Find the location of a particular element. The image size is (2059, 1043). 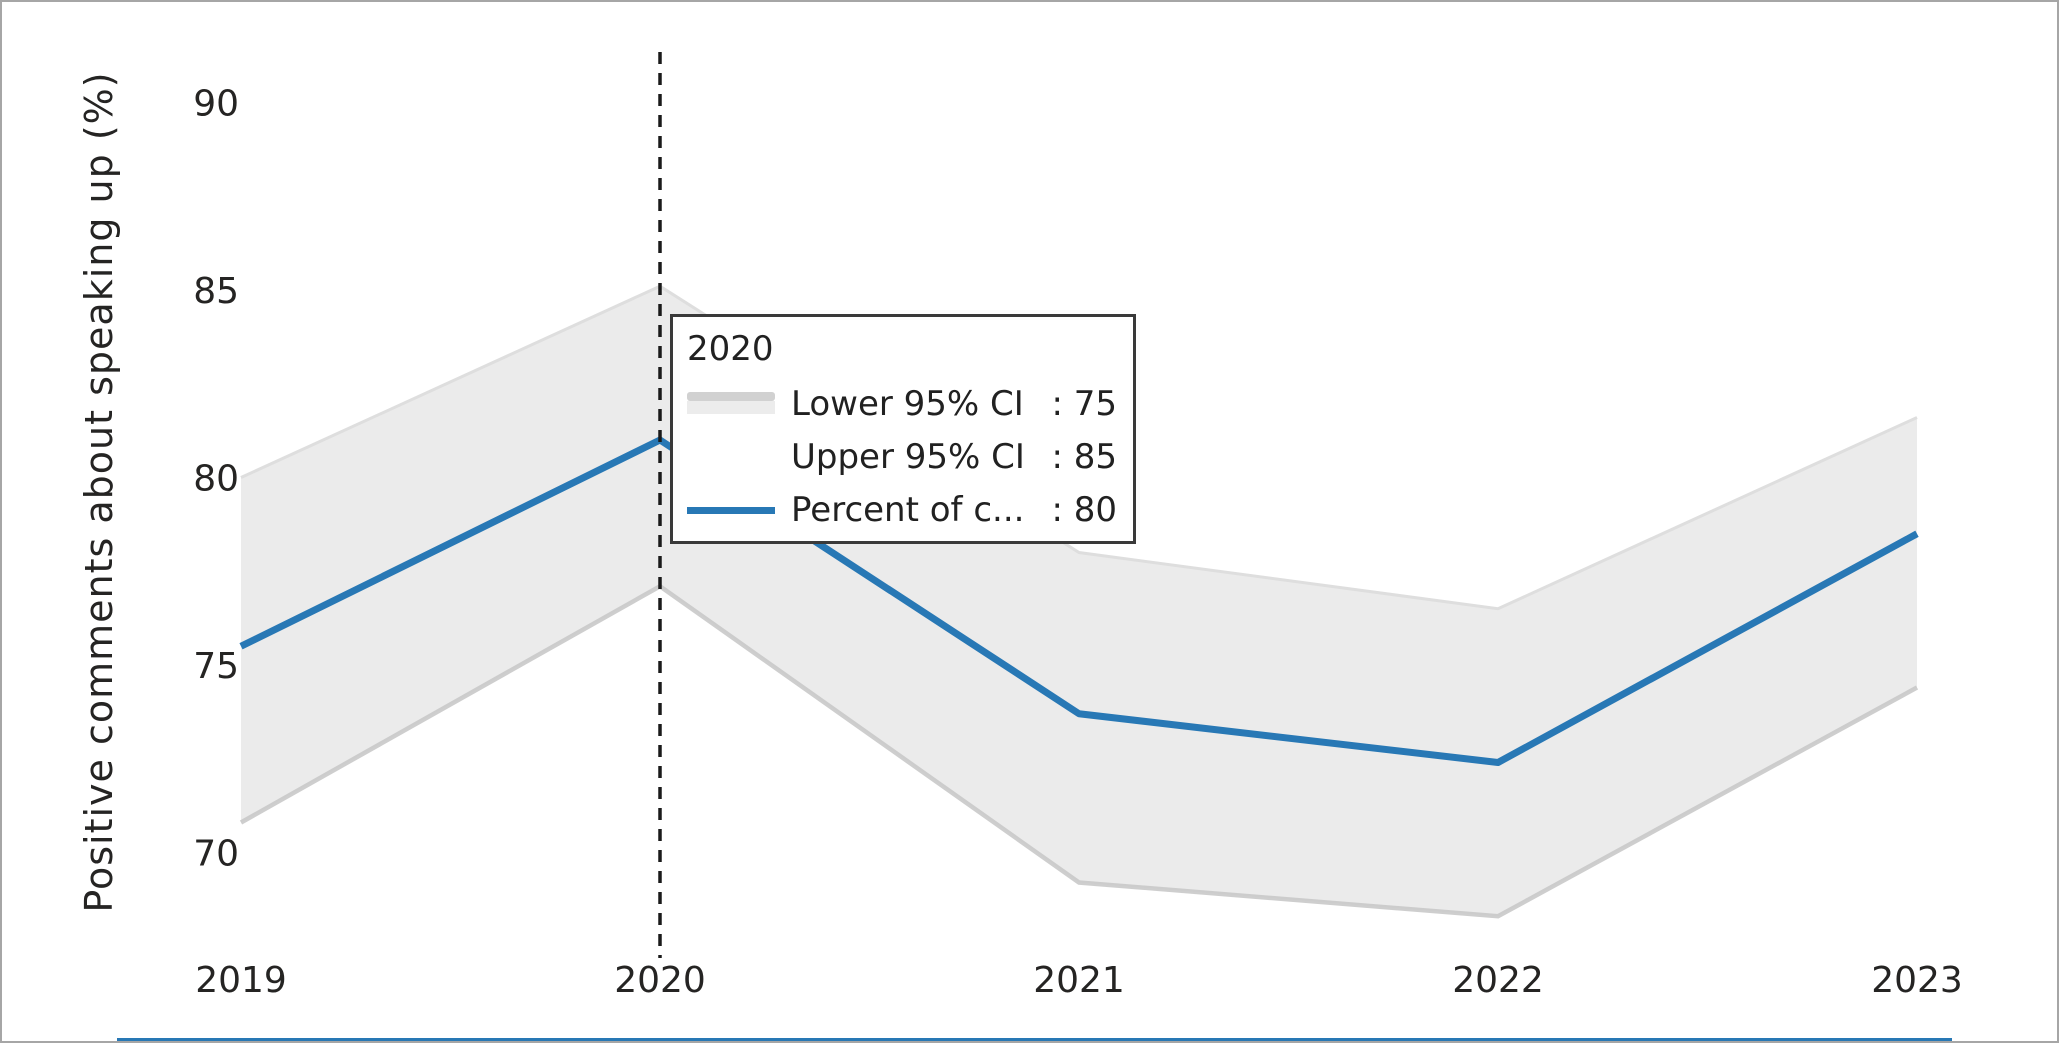

tooltip-row: Percent of c... : 80 is located at coordinates (902, 509).